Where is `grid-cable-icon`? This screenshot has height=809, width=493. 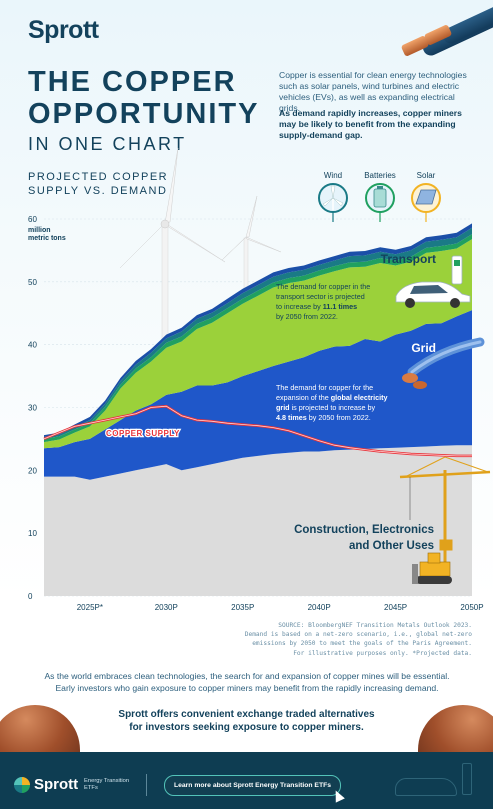 grid-cable-icon is located at coordinates (443, 363).